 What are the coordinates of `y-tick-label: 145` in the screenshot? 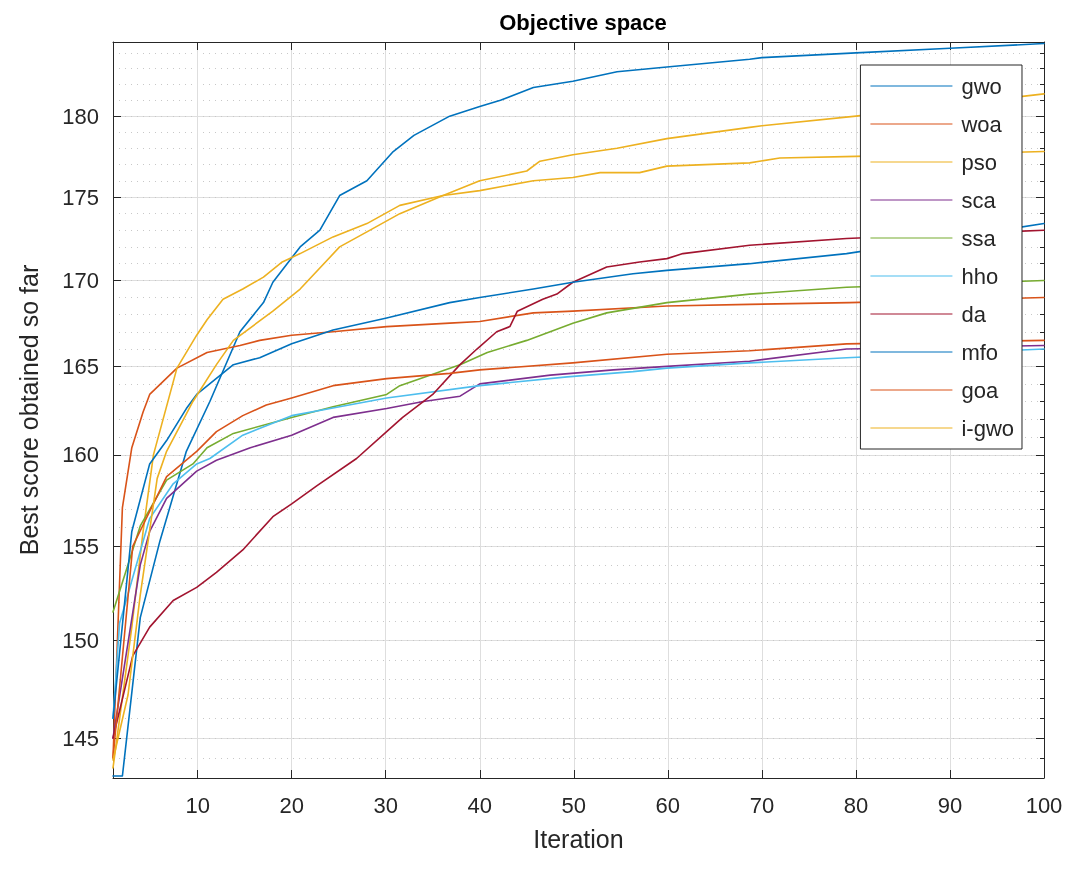 It's located at (80, 738).